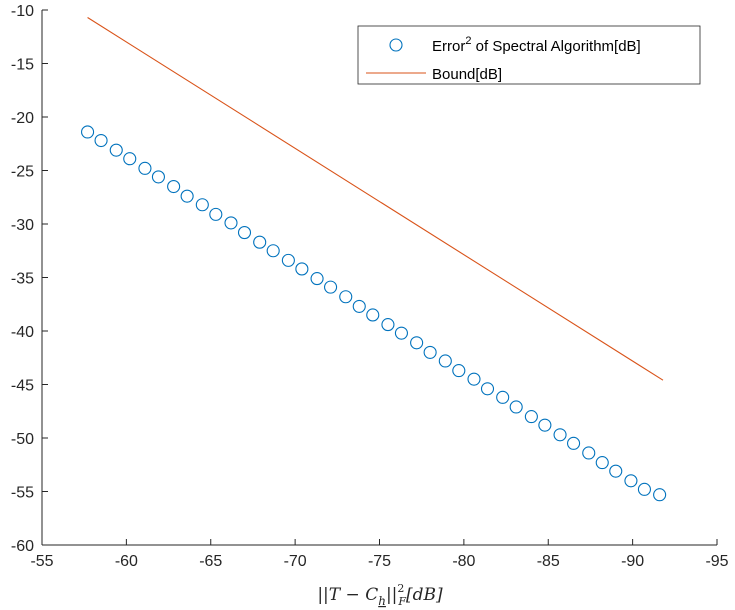 Image resolution: width=735 pixels, height=610 pixels. I want to click on legend-entry-error-rest: of Spectral Algorithm[dB], so click(555, 46).